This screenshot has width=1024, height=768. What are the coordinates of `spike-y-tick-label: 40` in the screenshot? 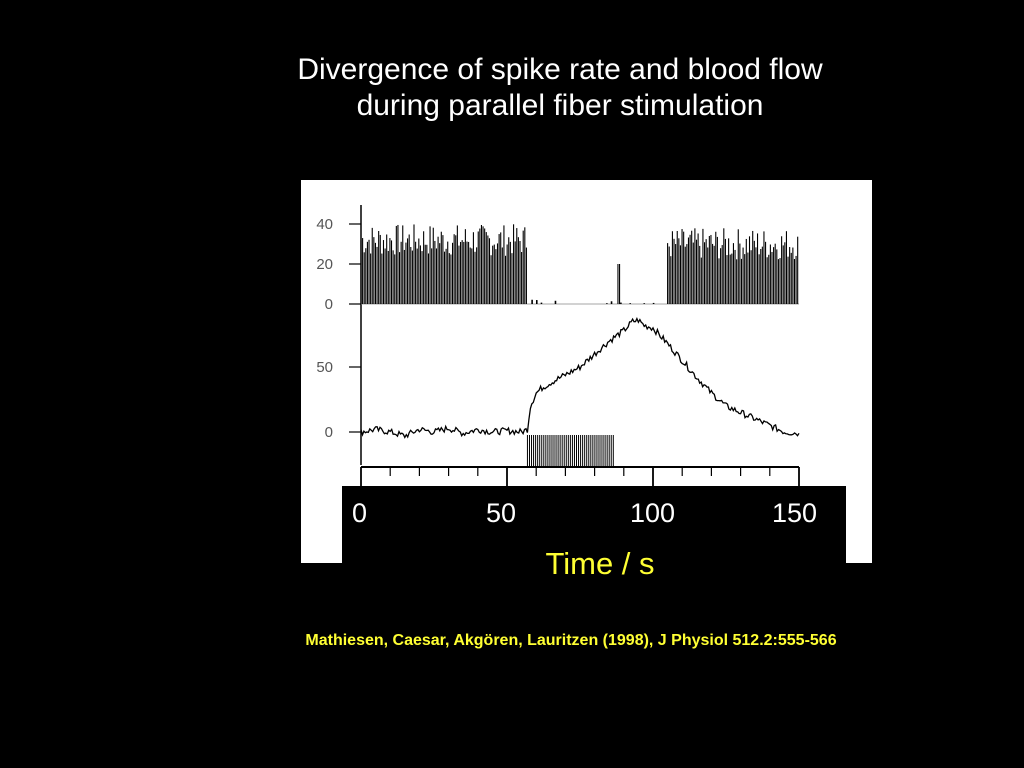 It's located at (324, 224).